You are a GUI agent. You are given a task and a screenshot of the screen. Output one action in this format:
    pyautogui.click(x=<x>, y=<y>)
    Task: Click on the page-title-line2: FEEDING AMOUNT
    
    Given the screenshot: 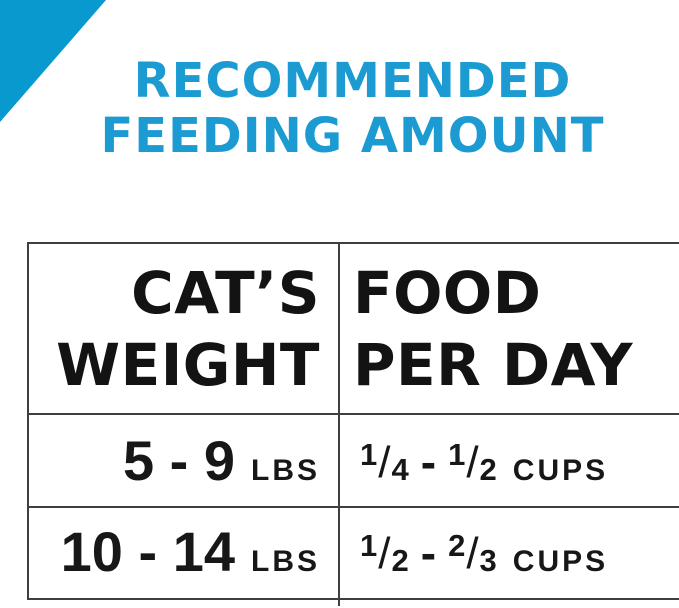 What is the action you would take?
    pyautogui.click(x=352, y=136)
    